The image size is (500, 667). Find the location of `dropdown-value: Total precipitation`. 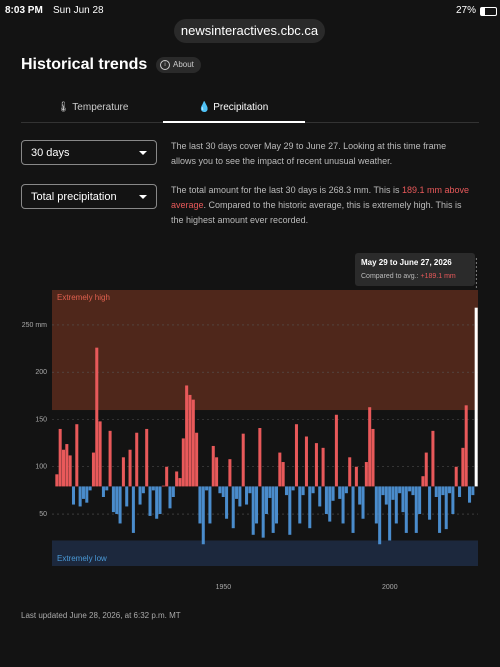

dropdown-value: Total precipitation is located at coordinates (74, 197).